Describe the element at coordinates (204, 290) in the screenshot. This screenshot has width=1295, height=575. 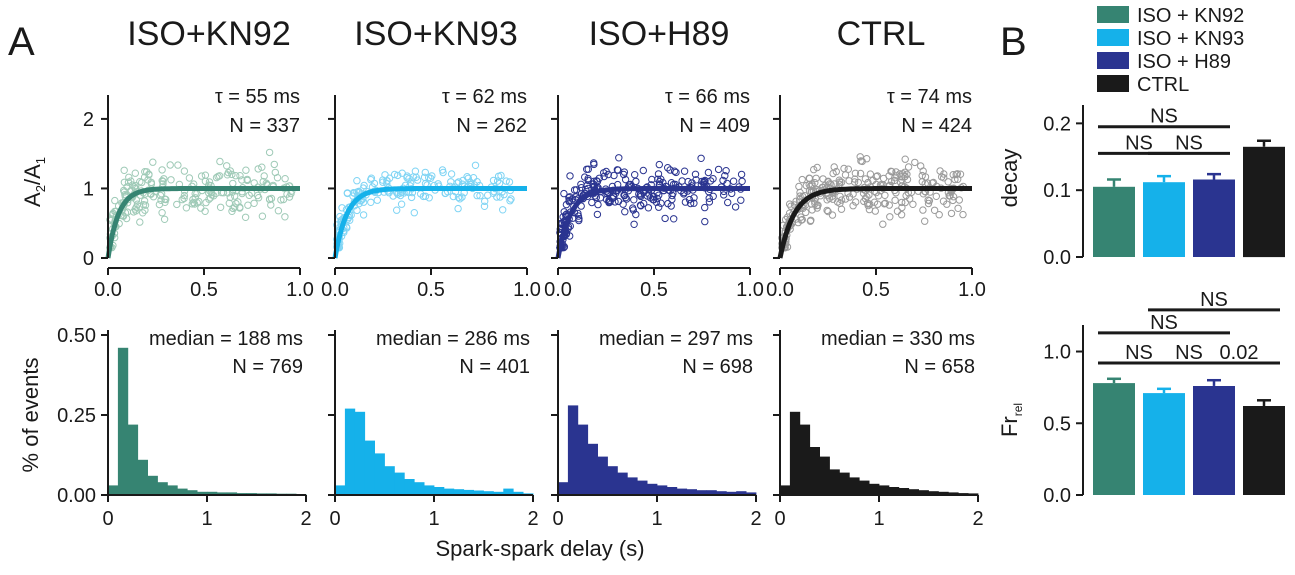
I see `x-tick-label: 0.5` at that location.